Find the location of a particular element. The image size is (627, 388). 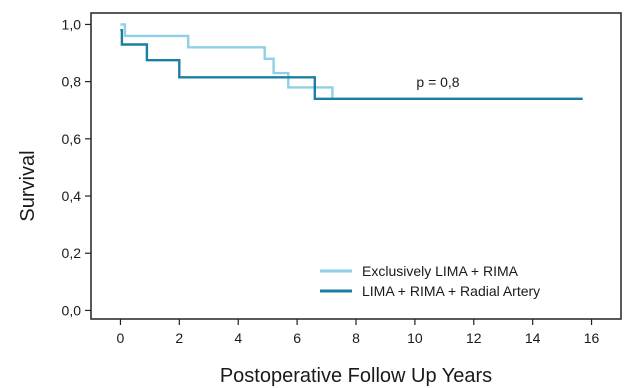

y-tick-label: 0,0 is located at coordinates (72, 310).